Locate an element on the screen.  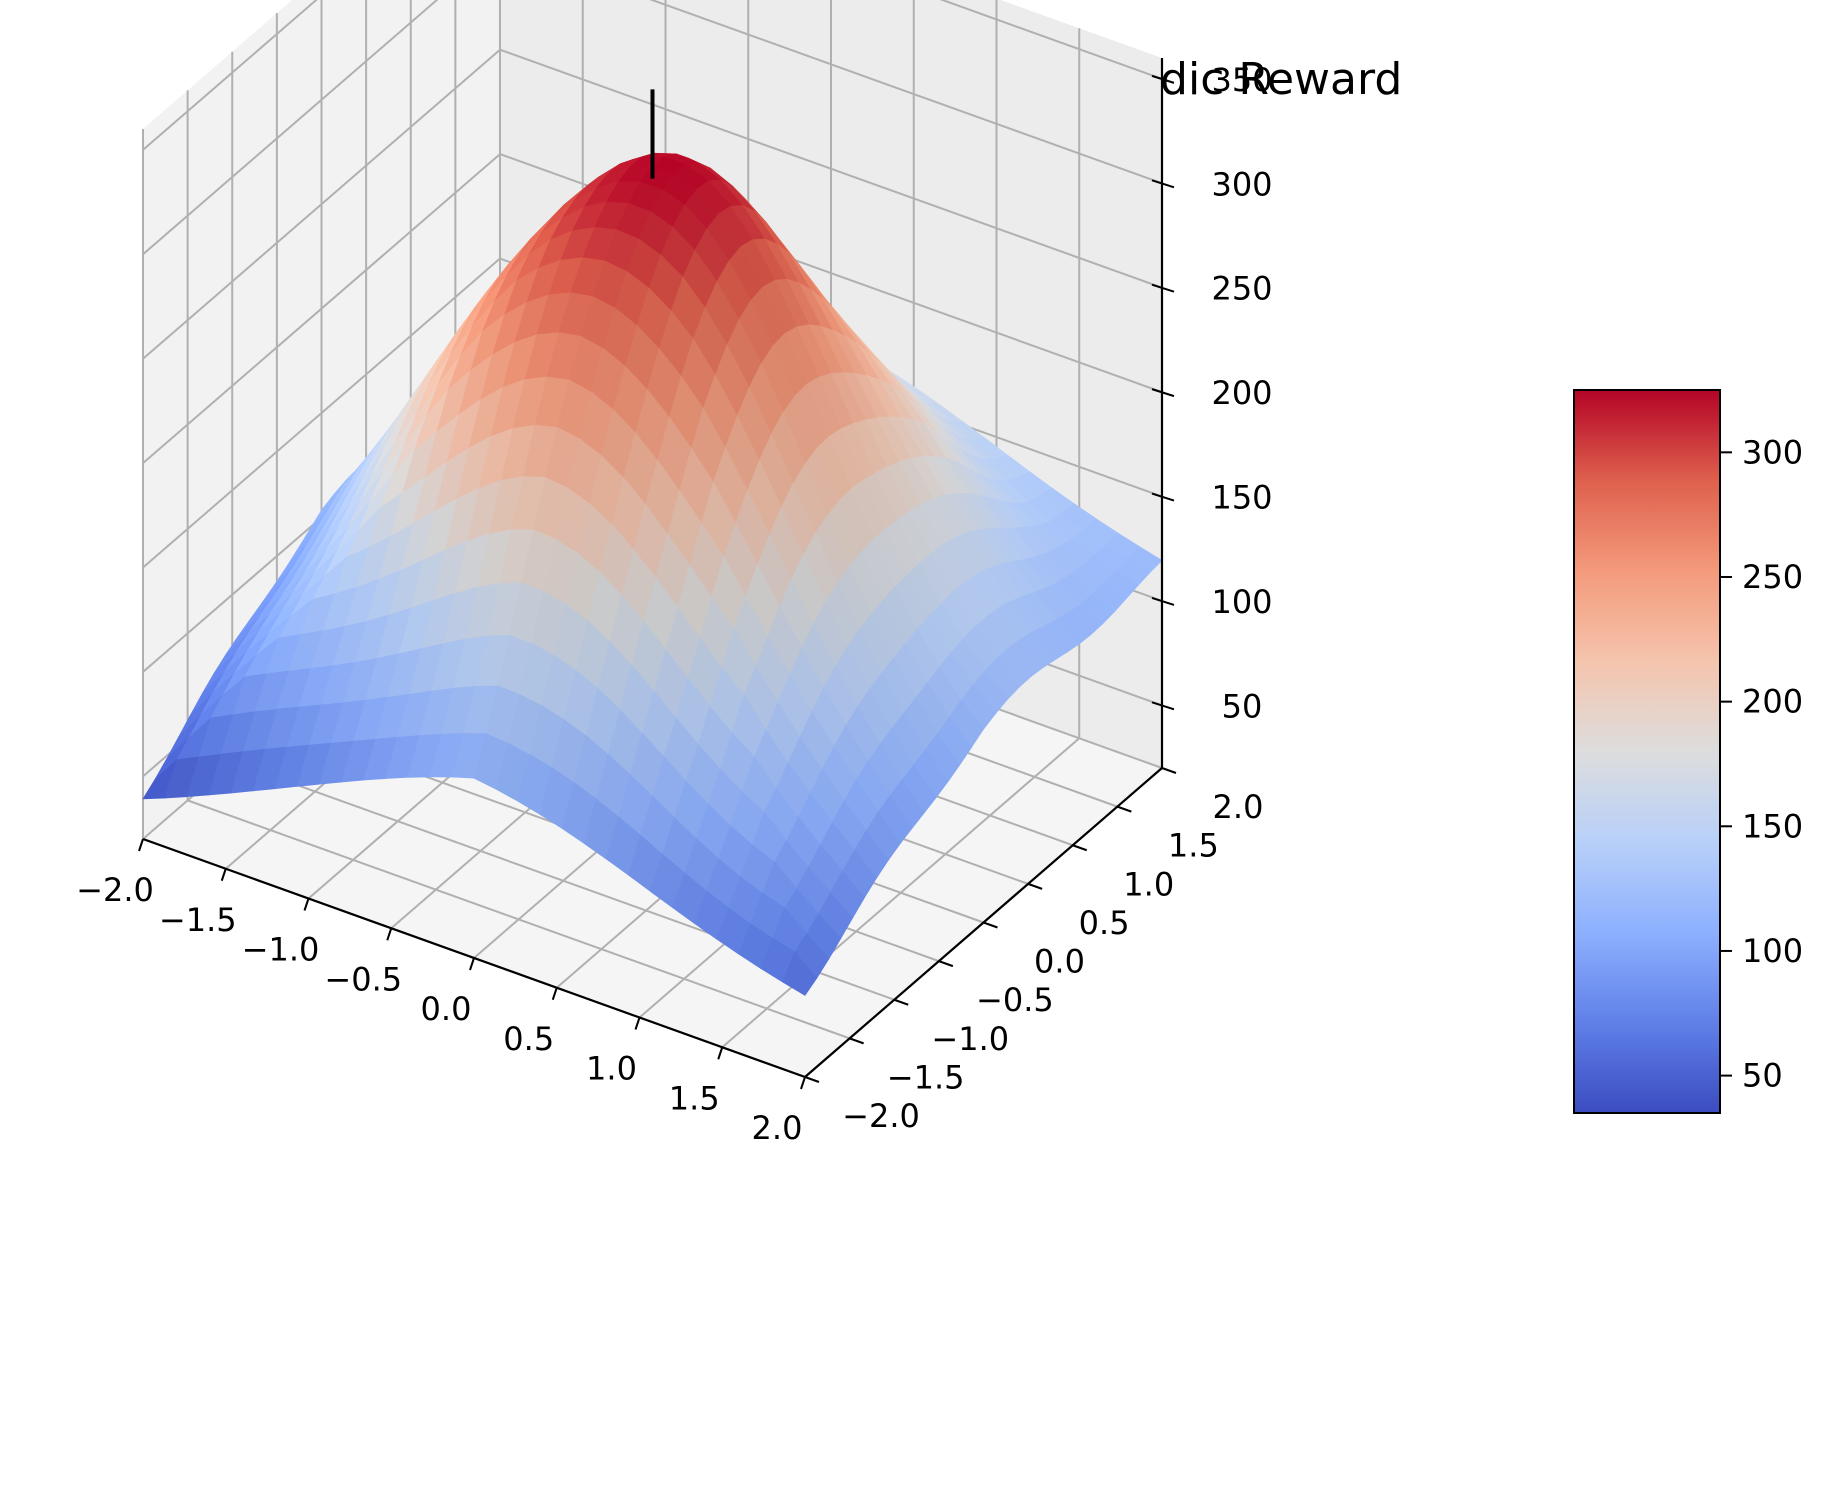
colorbar: 50 100 150 200 250 300 is located at coordinates (1688, 751).